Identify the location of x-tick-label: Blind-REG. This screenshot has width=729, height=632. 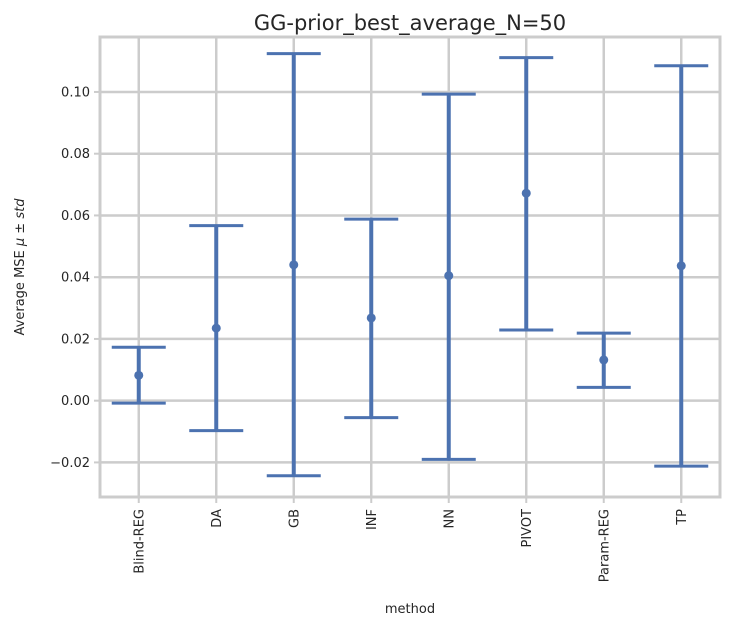
(139, 541).